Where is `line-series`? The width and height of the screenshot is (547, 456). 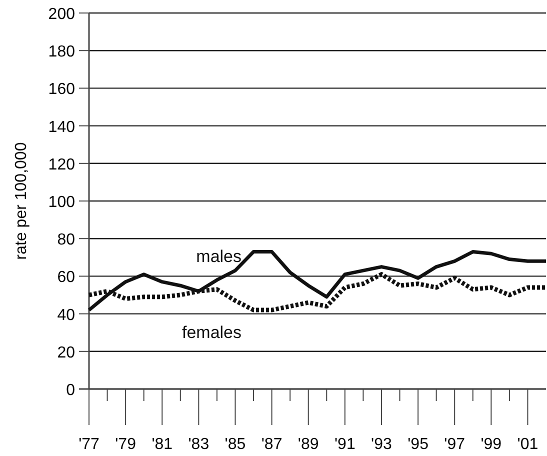
line-series is located at coordinates (317, 281).